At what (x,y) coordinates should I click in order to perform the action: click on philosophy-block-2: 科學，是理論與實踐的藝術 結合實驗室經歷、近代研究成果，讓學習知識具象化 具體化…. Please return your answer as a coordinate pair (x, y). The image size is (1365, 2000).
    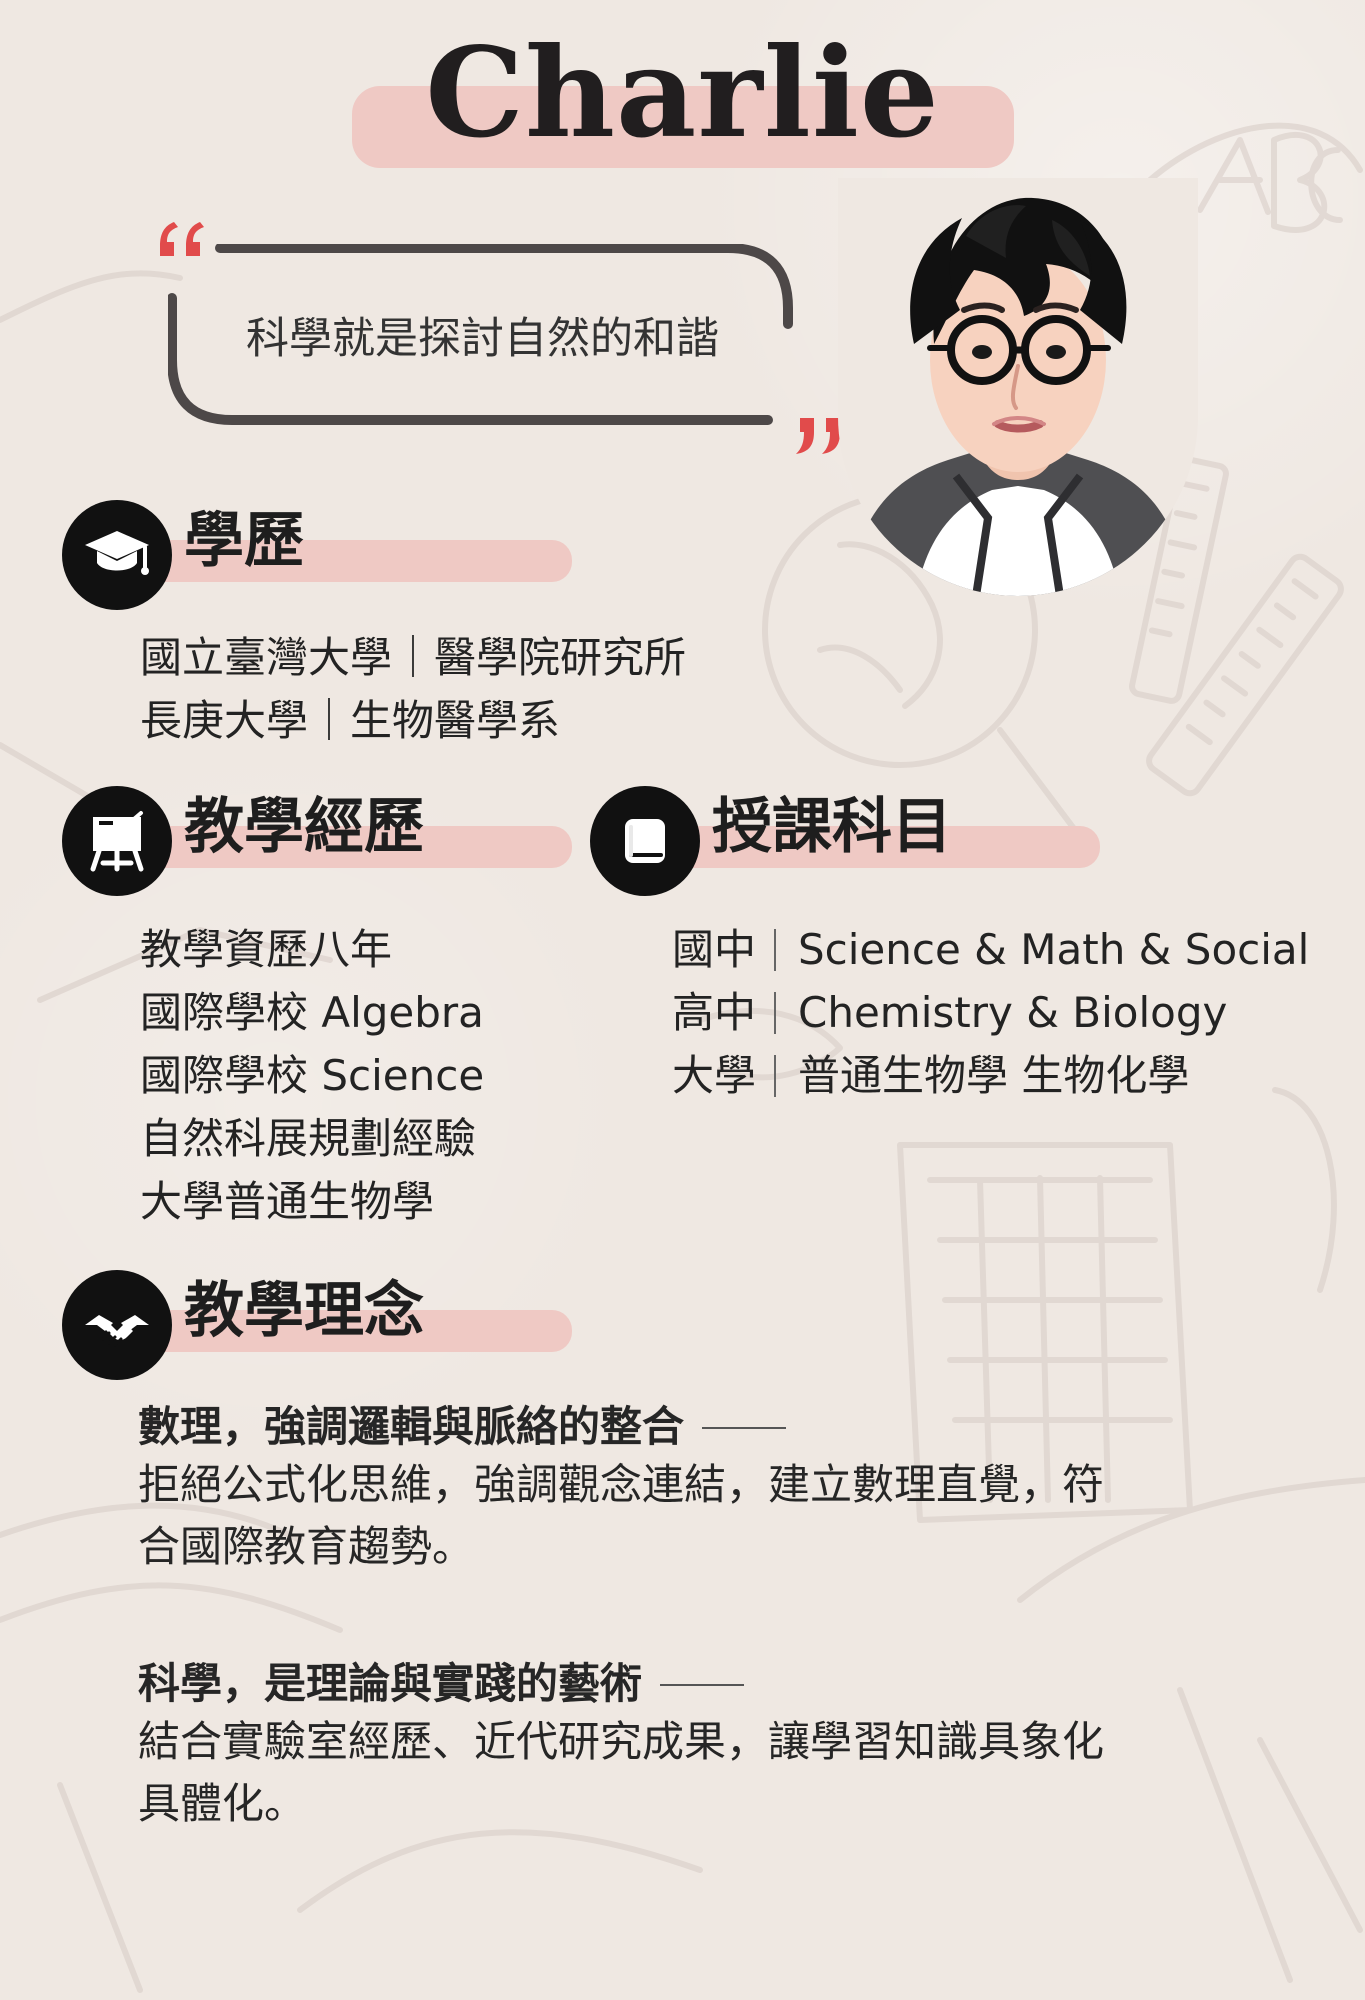
    Looking at the image, I should click on (621, 1747).